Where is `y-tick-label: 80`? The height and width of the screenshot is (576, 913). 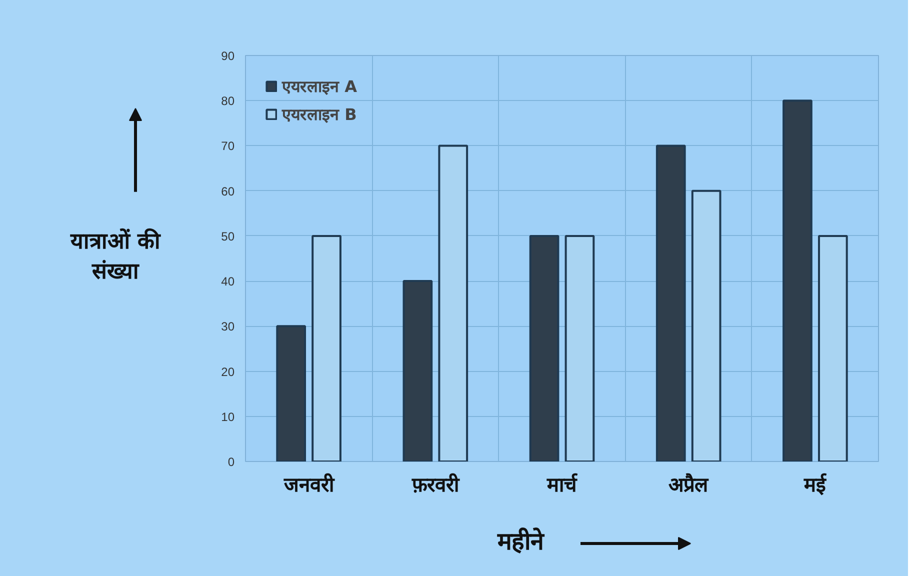
y-tick-label: 80 is located at coordinates (228, 101).